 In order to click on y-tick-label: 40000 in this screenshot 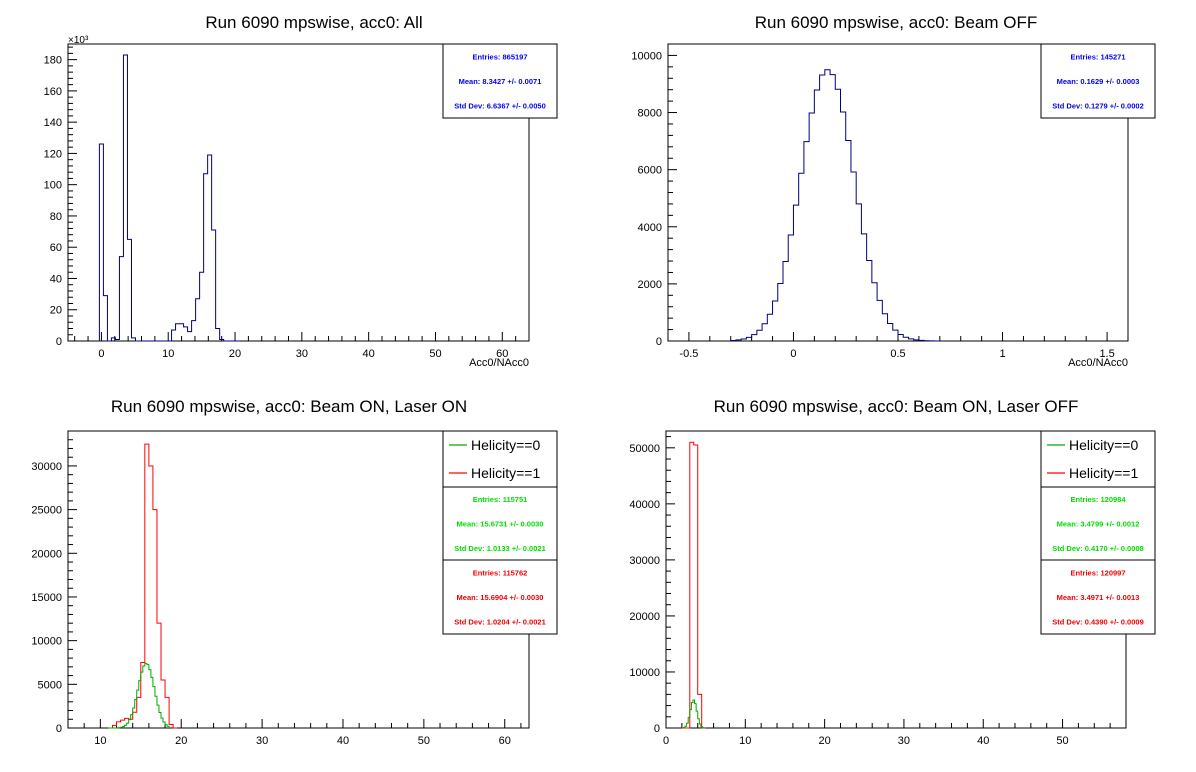, I will do `click(644, 505)`.